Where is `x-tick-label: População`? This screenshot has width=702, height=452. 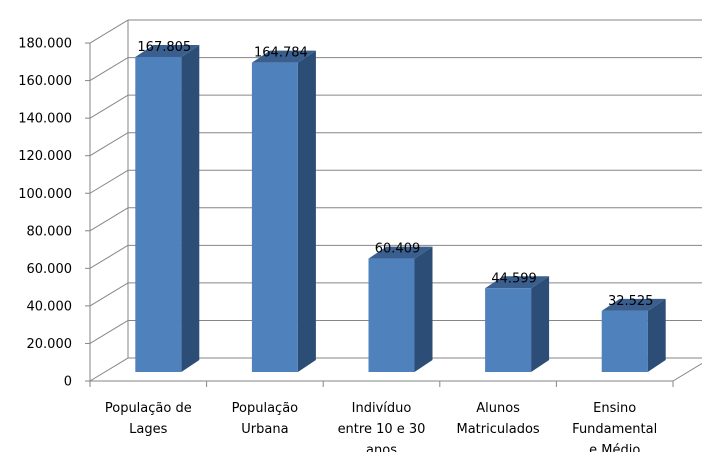
x-tick-label: População is located at coordinates (265, 408).